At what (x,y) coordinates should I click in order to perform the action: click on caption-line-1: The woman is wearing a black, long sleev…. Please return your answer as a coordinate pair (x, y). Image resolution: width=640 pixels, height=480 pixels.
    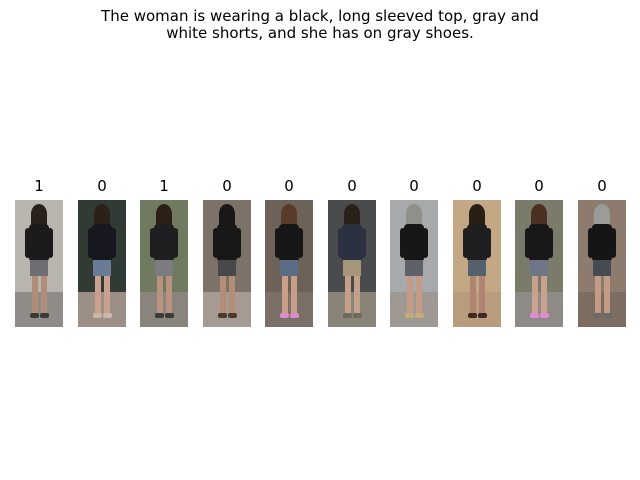
    Looking at the image, I should click on (320, 16).